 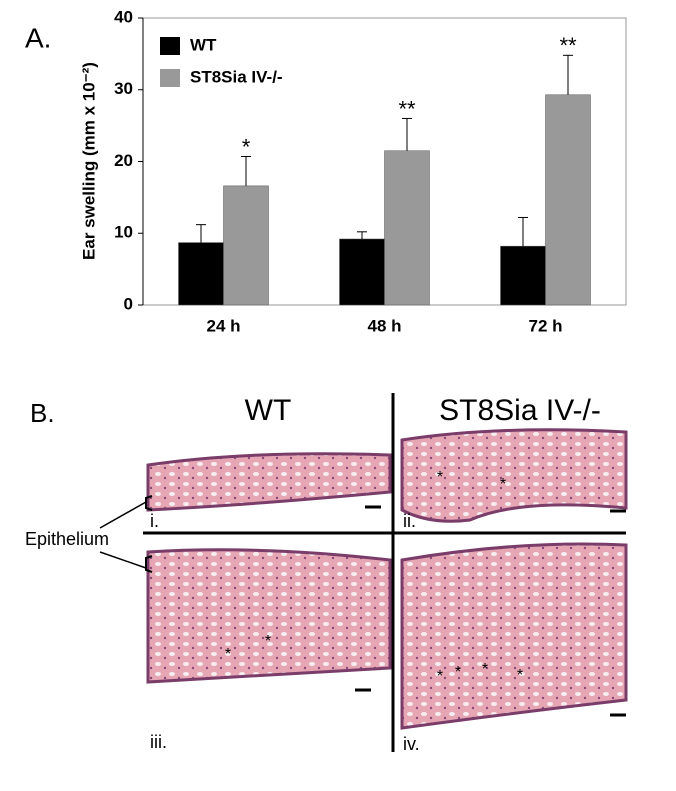 I want to click on y-tick-label: 40, so click(x=123, y=16).